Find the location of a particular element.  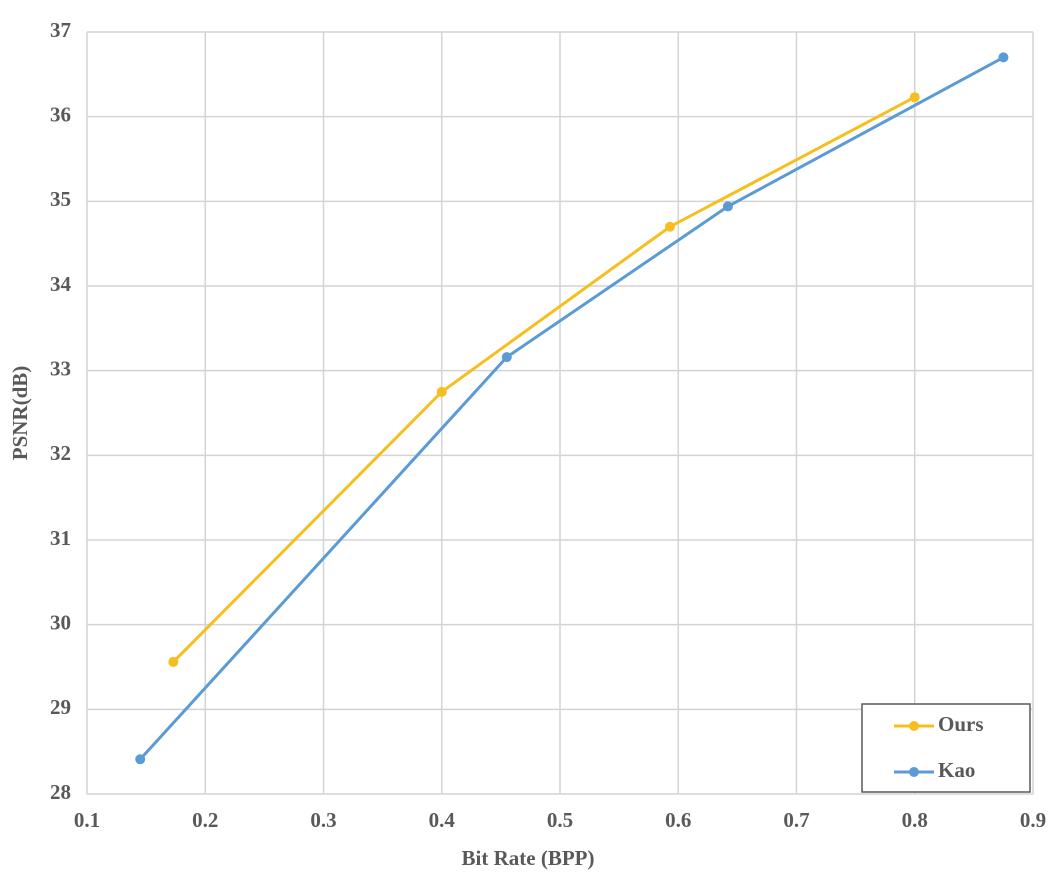

y-tick-label: 36 is located at coordinates (60, 114).